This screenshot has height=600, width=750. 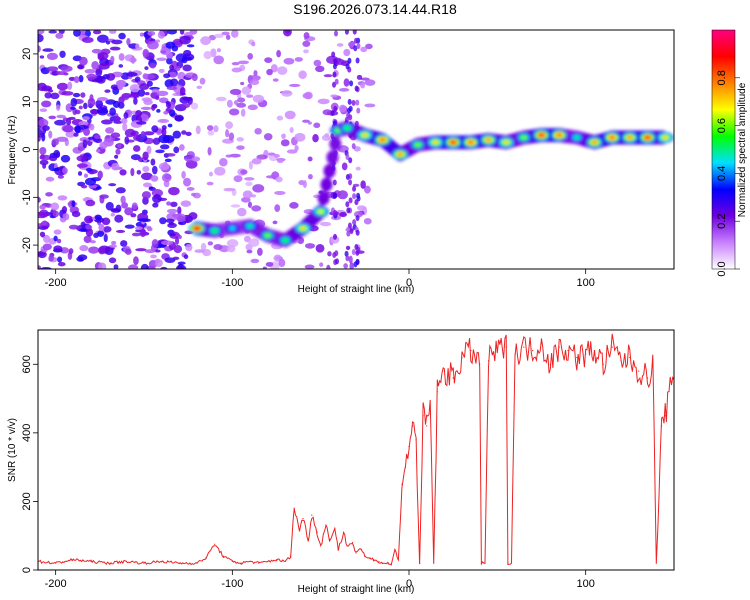 What do you see at coordinates (728, 173) in the screenshot?
I see `colorbar-ticks: 0.0 0.2 0.4 0.6 0.8` at bounding box center [728, 173].